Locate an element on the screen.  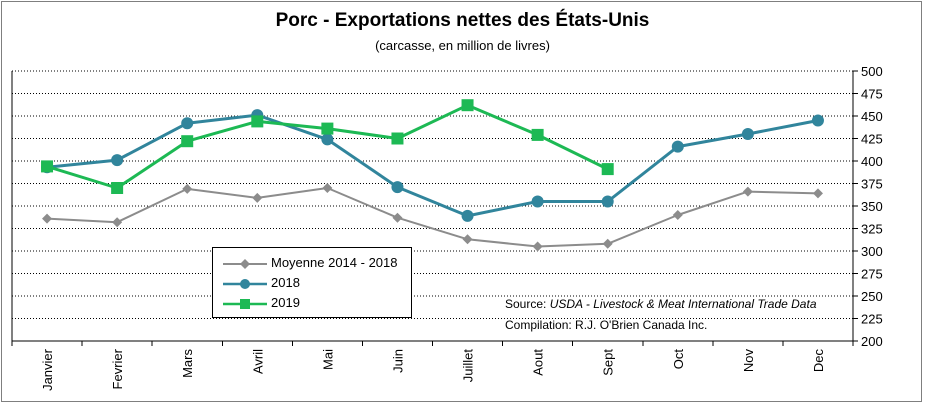
y-tick-label: 300 is located at coordinates (872, 251).